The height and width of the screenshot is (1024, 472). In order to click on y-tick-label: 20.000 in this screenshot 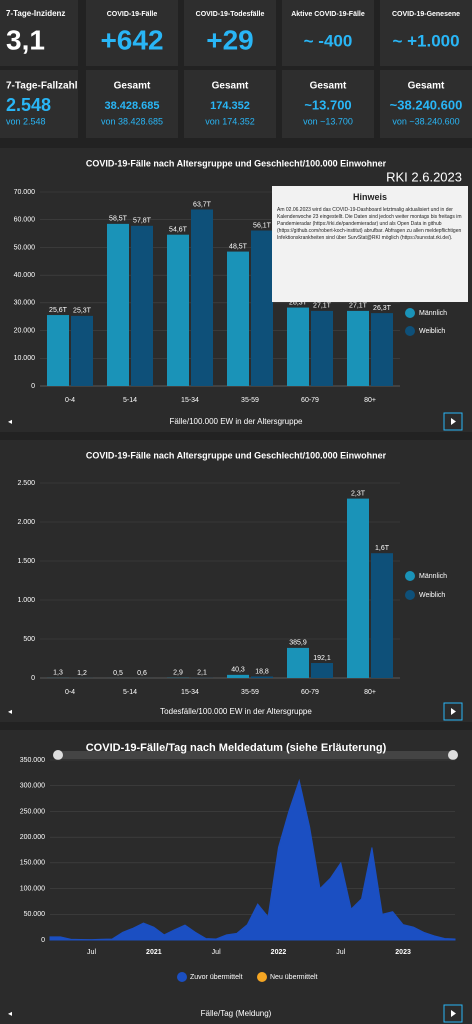, I will do `click(25, 330)`.